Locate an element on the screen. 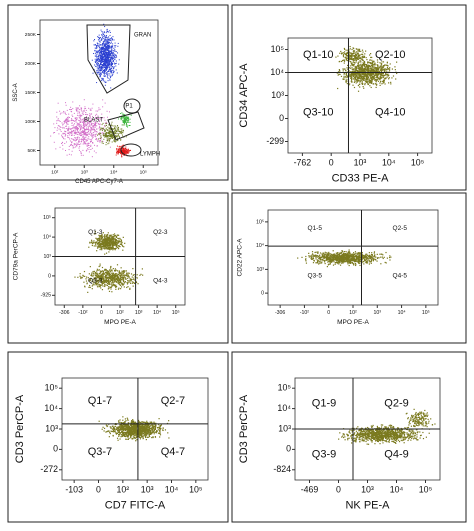  x-tick-label: 10⁴ is located at coordinates (113, 173).